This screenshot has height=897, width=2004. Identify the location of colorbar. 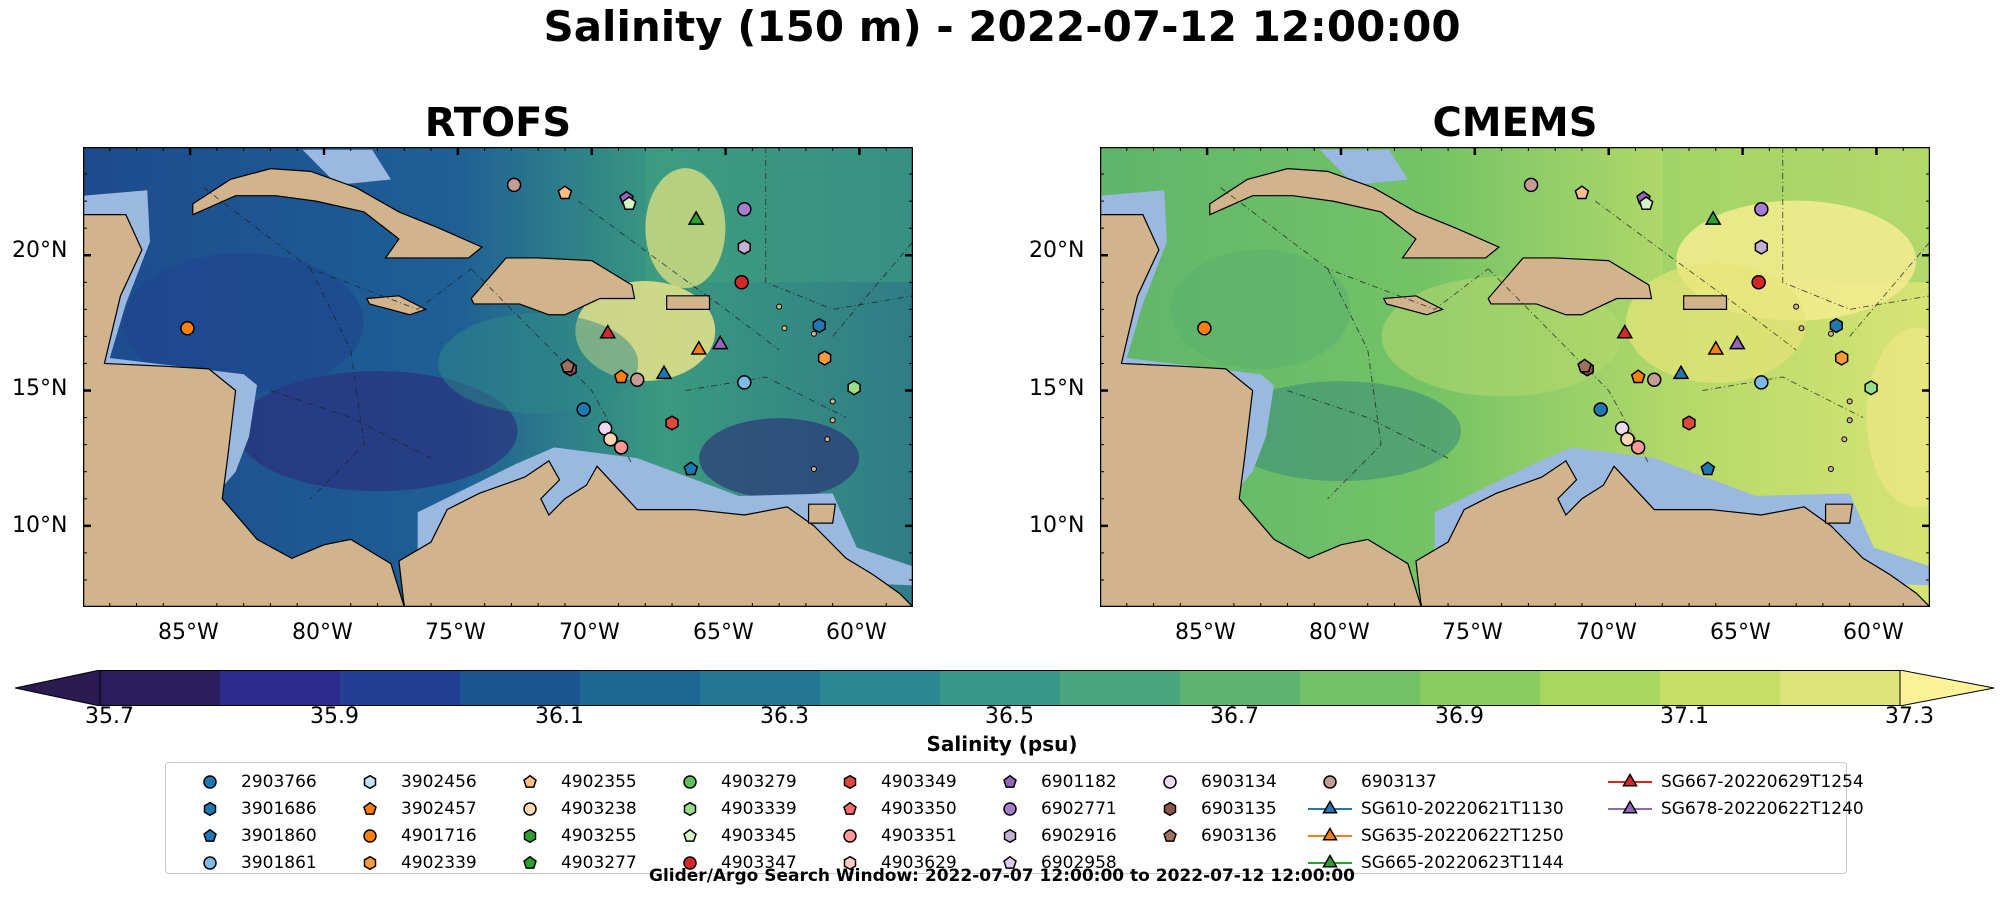
(1005, 688).